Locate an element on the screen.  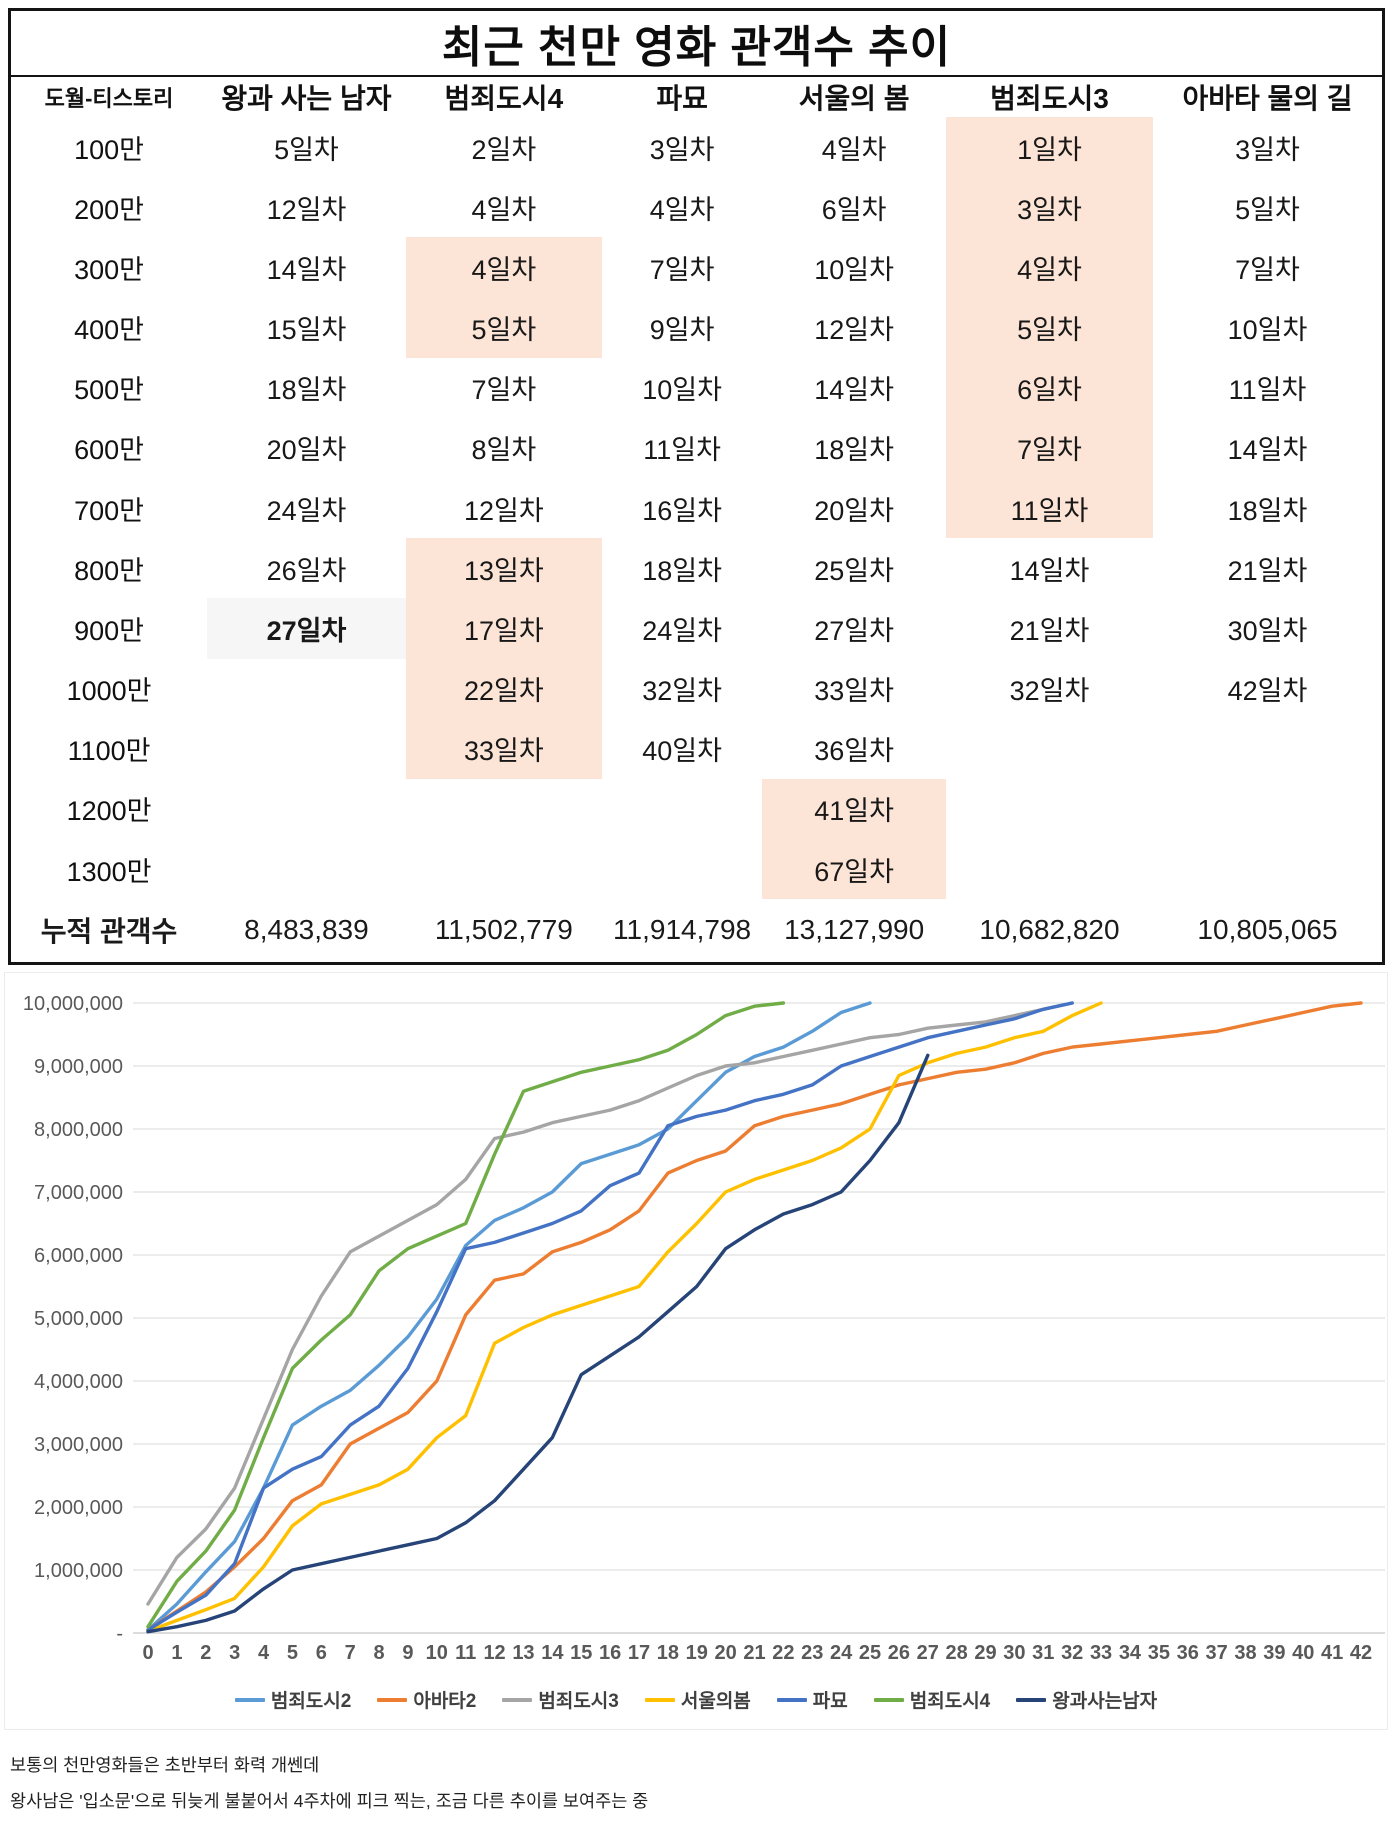
milestone-label: 1100만 is located at coordinates (109, 751).